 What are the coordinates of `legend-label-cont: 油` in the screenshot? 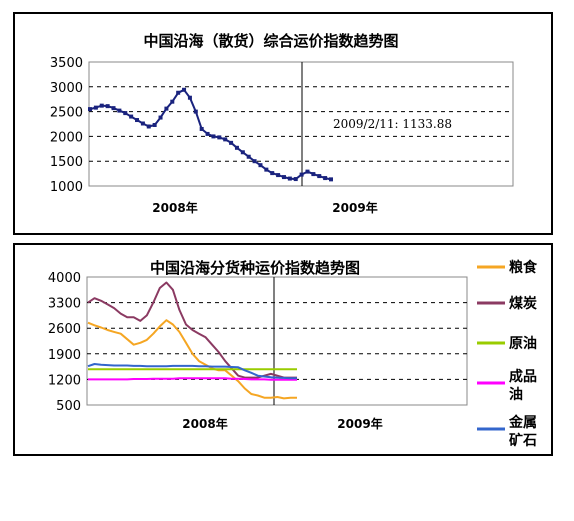 It's located at (516, 394).